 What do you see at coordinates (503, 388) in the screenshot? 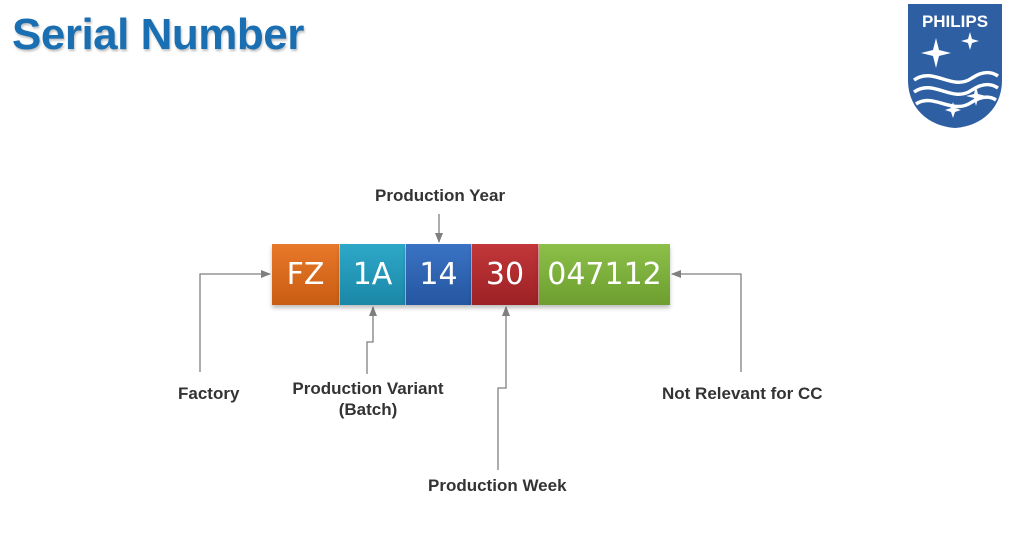
I see `production-week-connector` at bounding box center [503, 388].